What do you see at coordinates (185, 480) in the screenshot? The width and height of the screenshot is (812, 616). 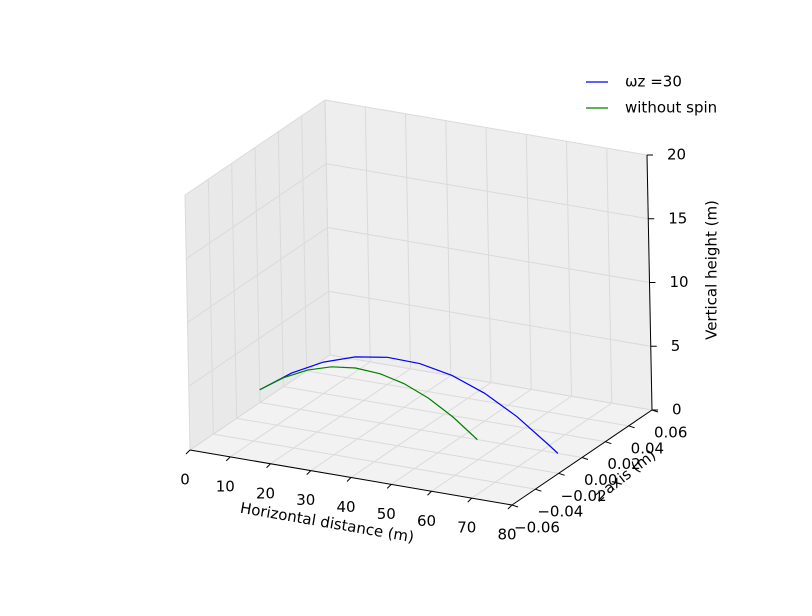 I see `x-tick-label: 0` at bounding box center [185, 480].